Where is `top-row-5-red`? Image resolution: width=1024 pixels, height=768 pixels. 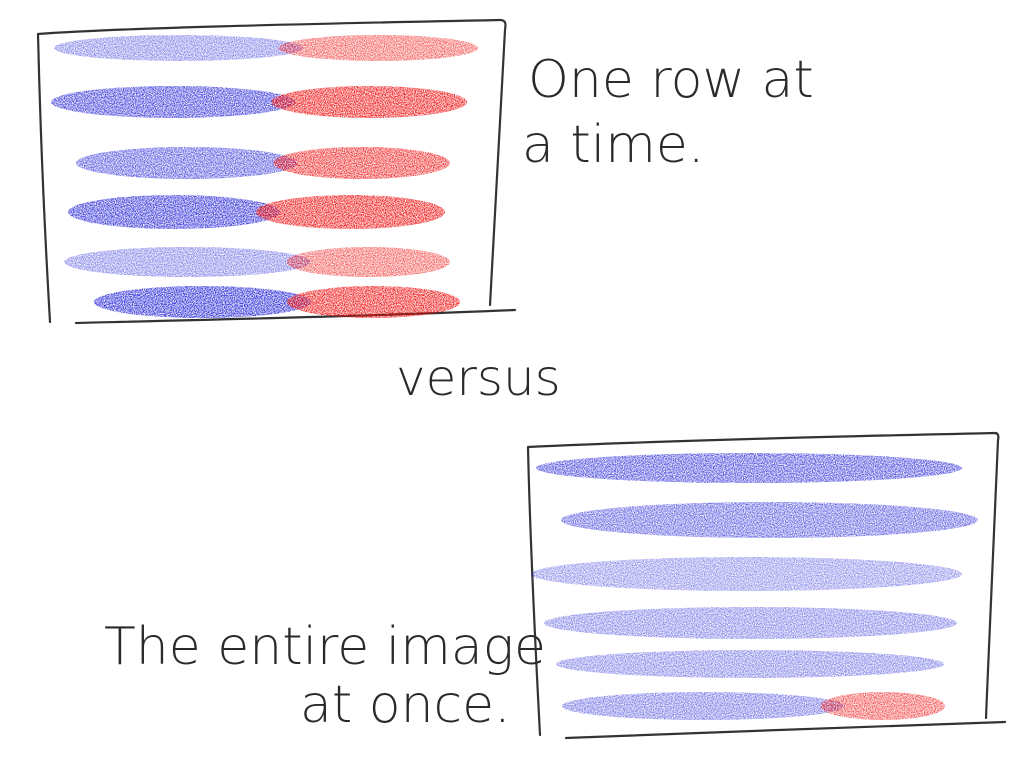 top-row-5-red is located at coordinates (368, 262).